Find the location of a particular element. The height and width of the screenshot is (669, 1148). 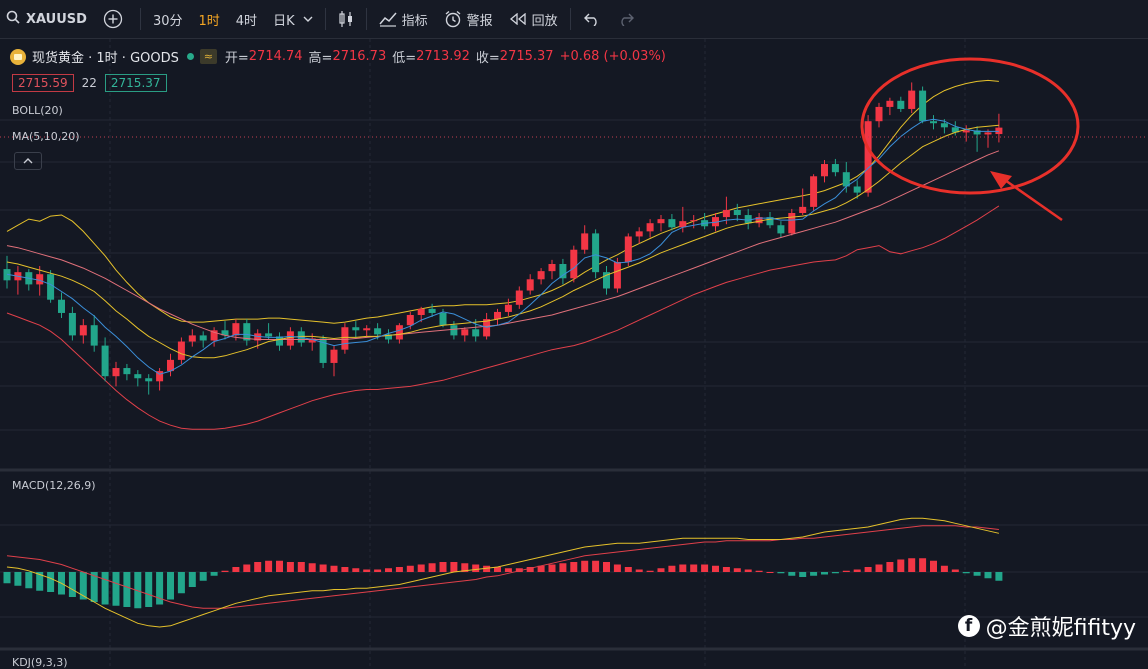

change-value: +0.68 (+0.03%) is located at coordinates (612, 56).